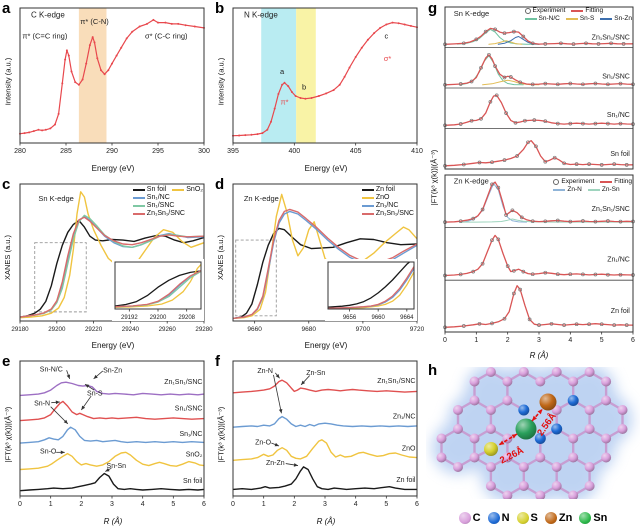 The height and width of the screenshot is (529, 640). I want to click on svg-text: 295, so click(158, 151).